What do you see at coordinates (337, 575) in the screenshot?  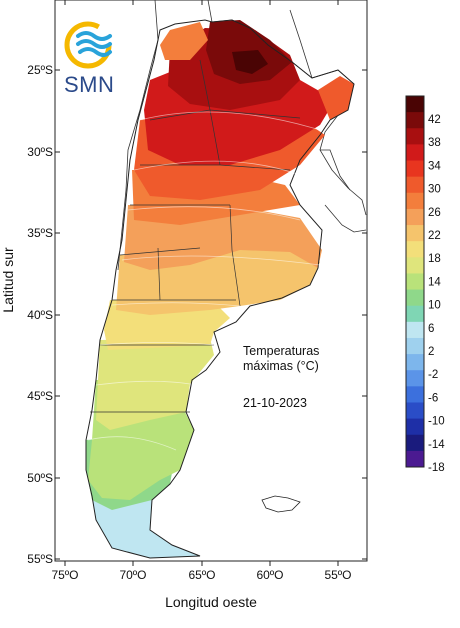 I see `x-tick-label: 55ºO` at bounding box center [337, 575].